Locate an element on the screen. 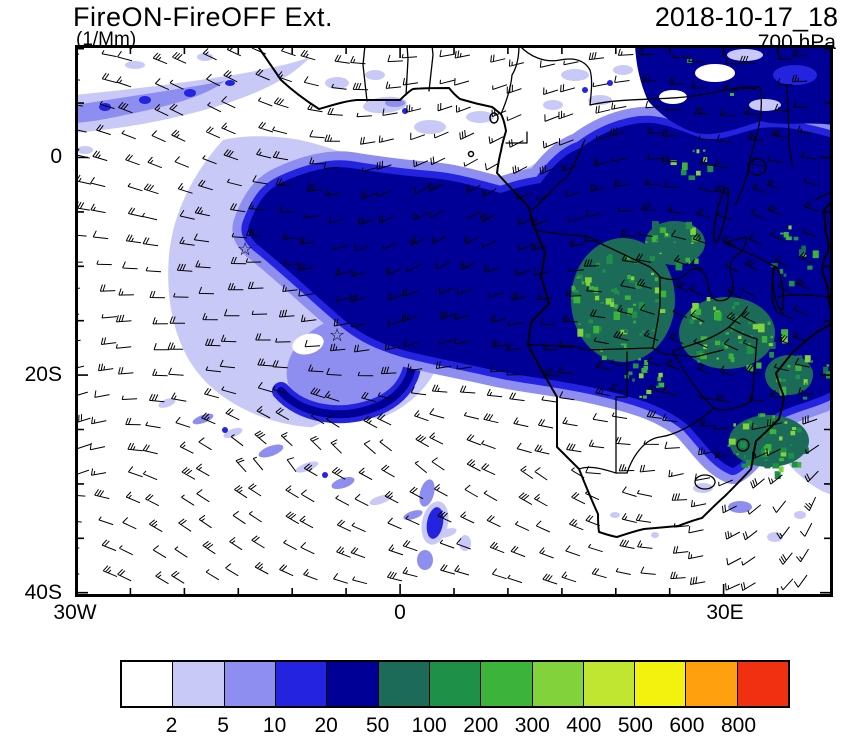 Image resolution: width=850 pixels, height=747 pixels. colorbar-cells is located at coordinates (455, 684).